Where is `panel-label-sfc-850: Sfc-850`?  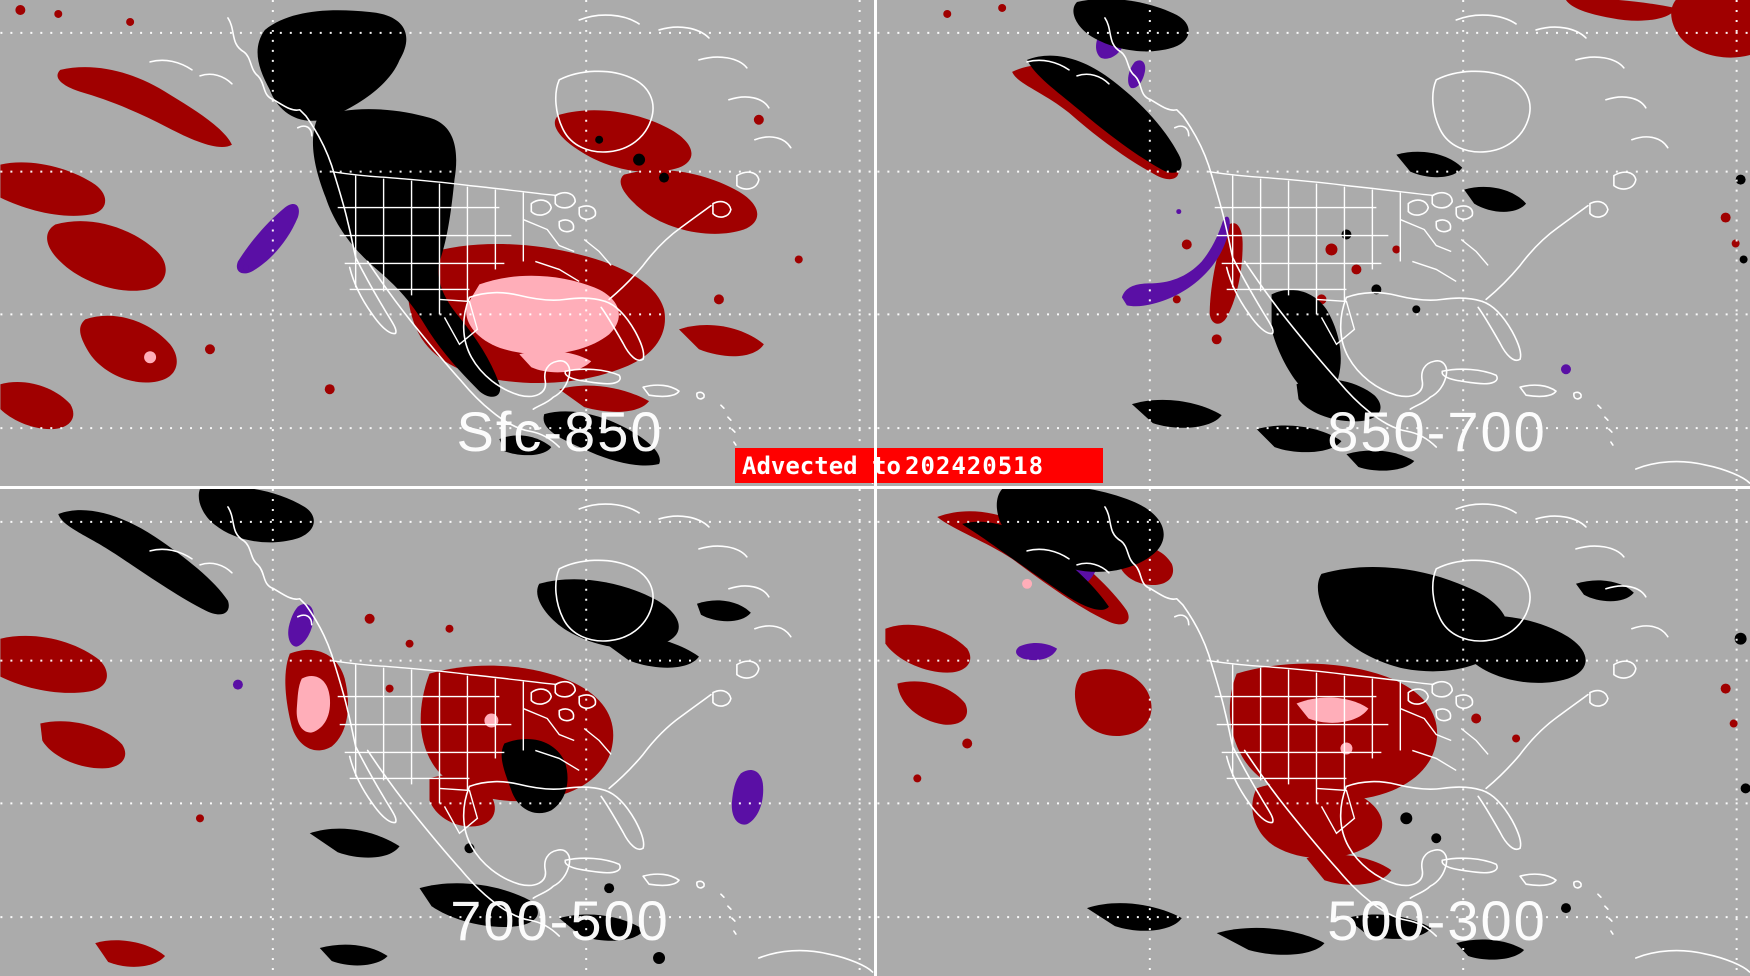
panel-label-sfc-850: Sfc-850 is located at coordinates (560, 431).